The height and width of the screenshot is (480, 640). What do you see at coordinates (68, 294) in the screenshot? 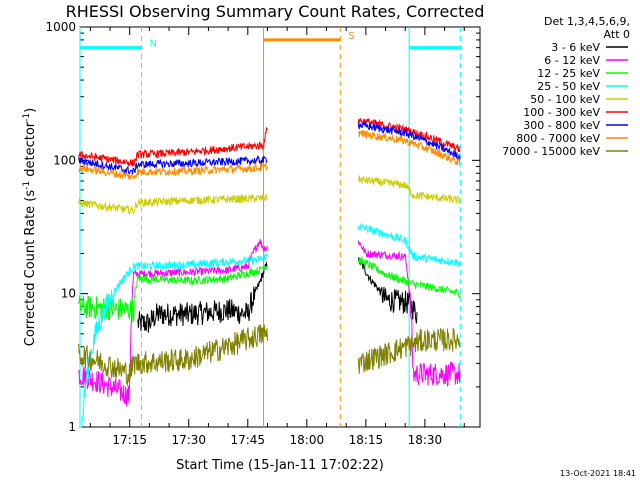
I see `y-tick-label: 10` at bounding box center [68, 294].